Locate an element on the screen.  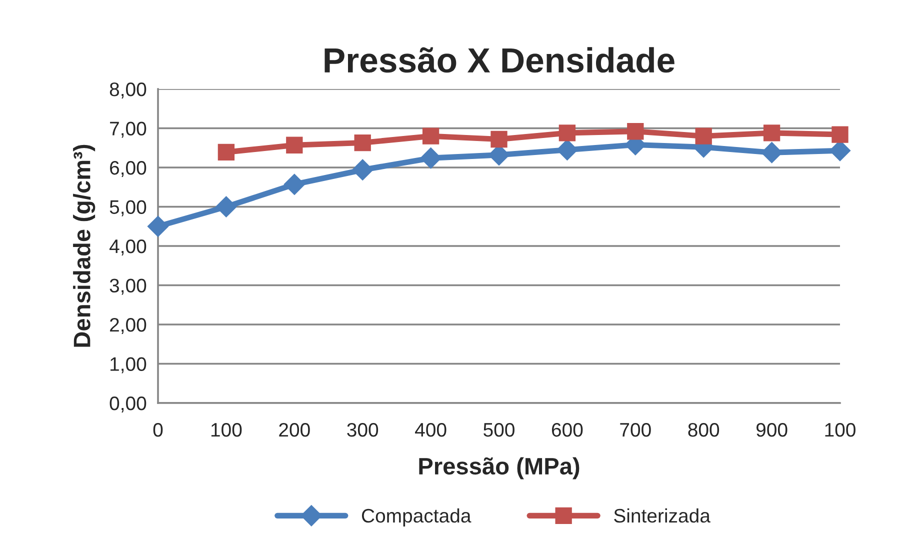
x-tick-label: 200 is located at coordinates (294, 429).